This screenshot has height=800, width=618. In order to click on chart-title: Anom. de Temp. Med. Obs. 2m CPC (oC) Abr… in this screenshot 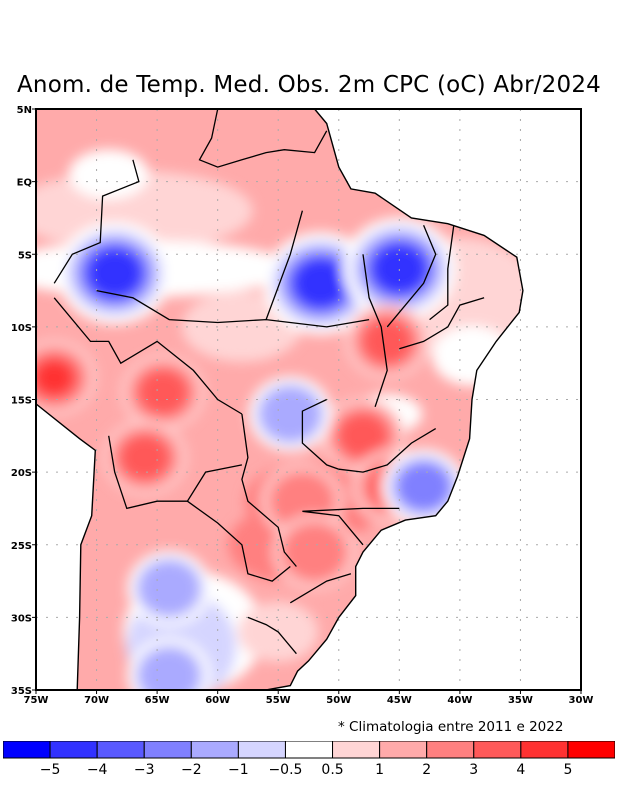, I will do `click(309, 85)`.